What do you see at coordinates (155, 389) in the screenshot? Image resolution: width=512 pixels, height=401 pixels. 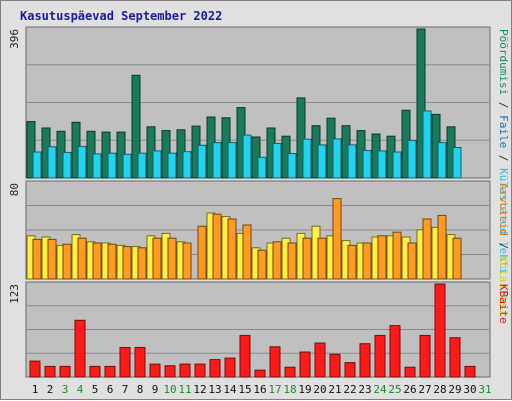 I see `x-tick-label: 9` at bounding box center [155, 389].